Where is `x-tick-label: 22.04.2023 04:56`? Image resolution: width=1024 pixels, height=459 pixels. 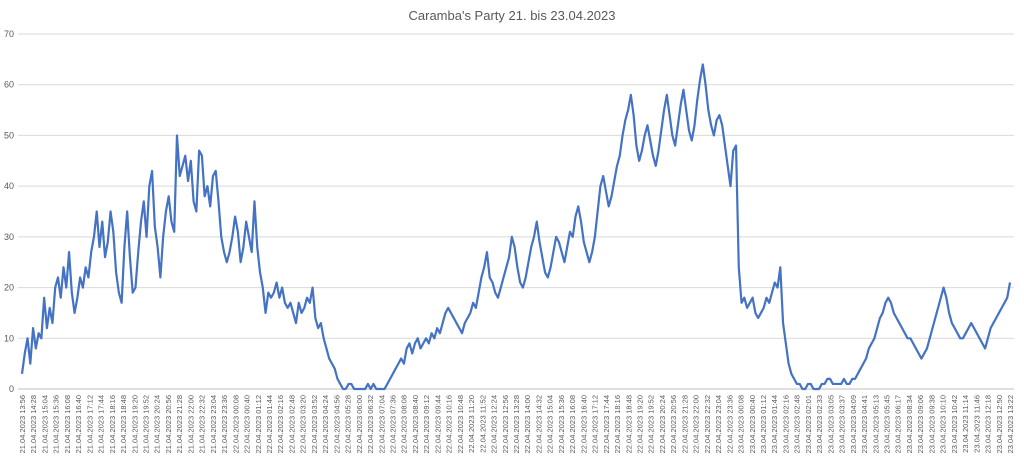 x-tick-label: 22.04.2023 04:56 is located at coordinates (336, 424).